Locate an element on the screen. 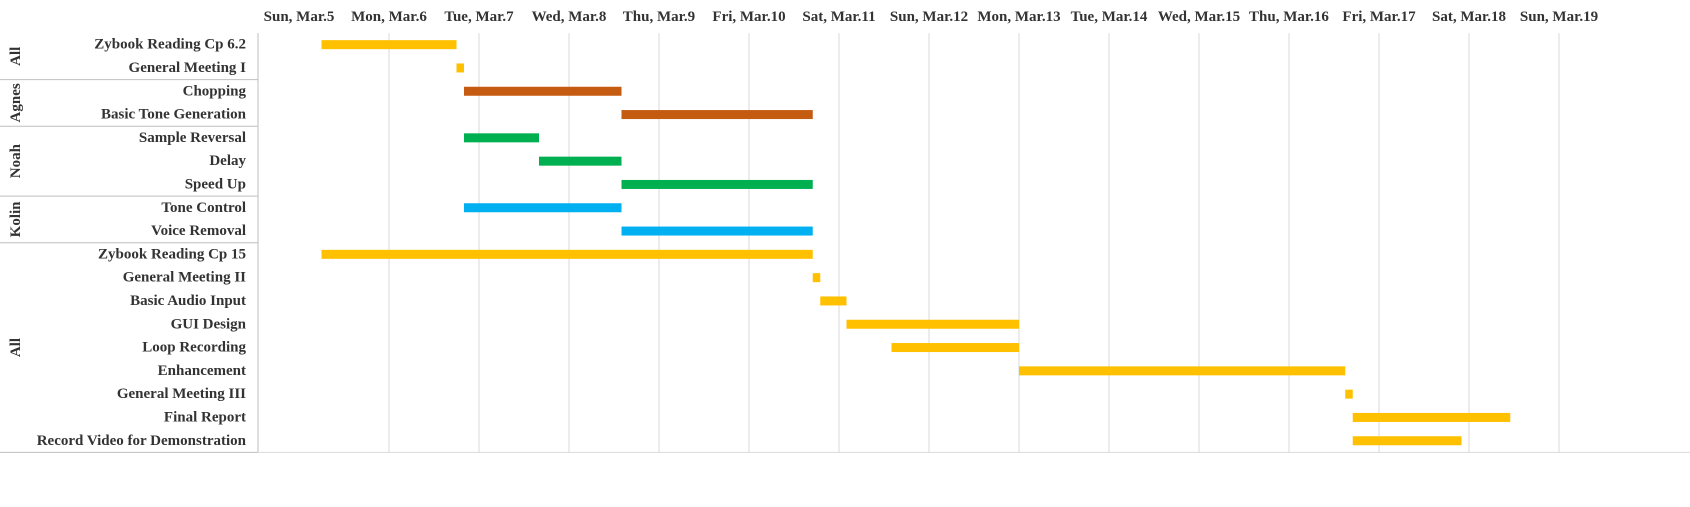  x-tick-label: Thu, Mar.16 is located at coordinates (1289, 17).